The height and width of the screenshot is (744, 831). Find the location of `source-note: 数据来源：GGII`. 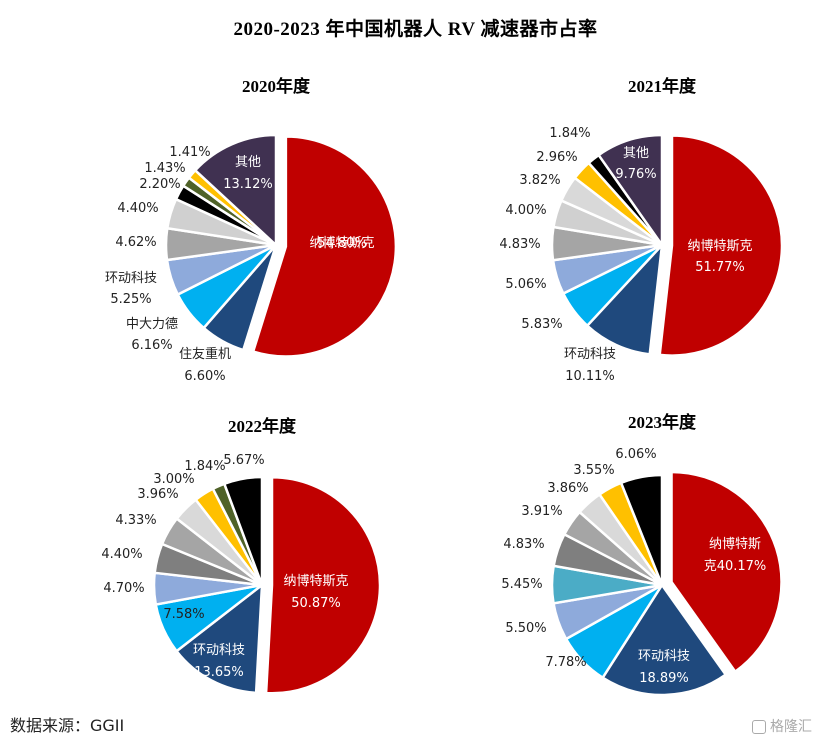

source-note: 数据来源：GGII is located at coordinates (67, 725).